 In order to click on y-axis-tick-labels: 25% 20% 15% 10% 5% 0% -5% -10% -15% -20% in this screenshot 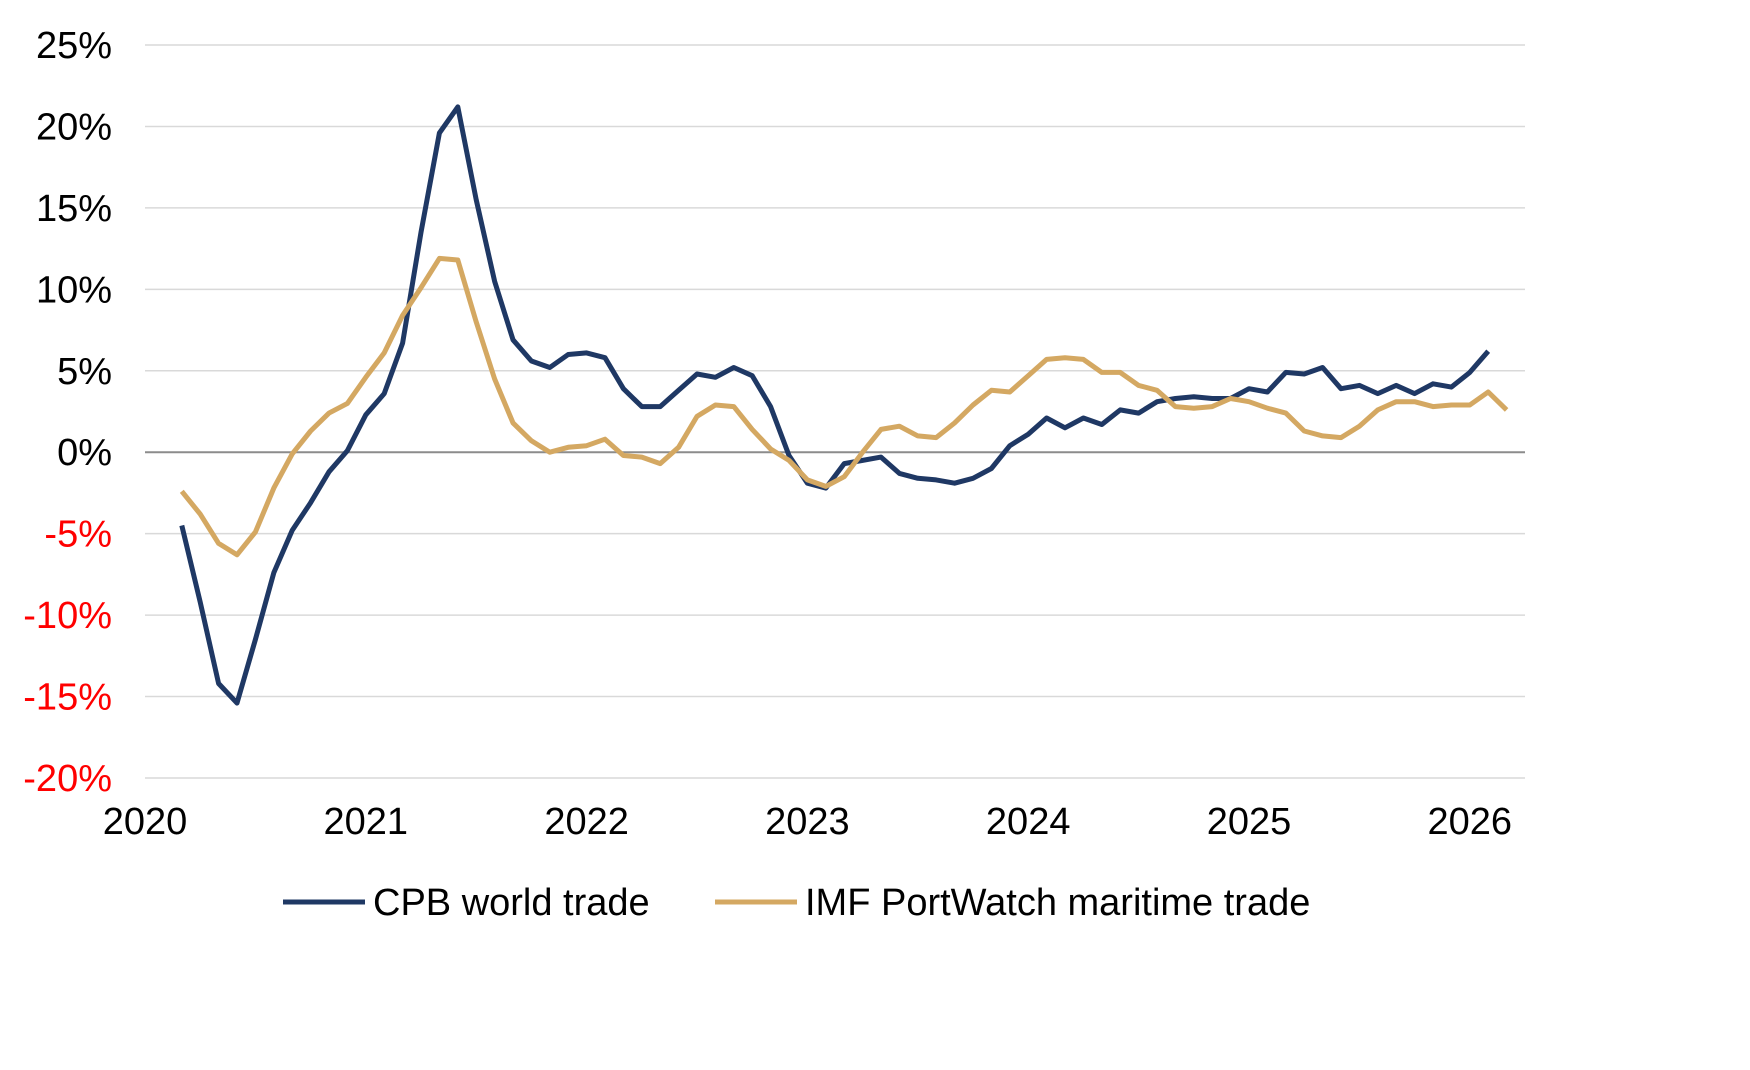, I will do `click(67, 412)`.